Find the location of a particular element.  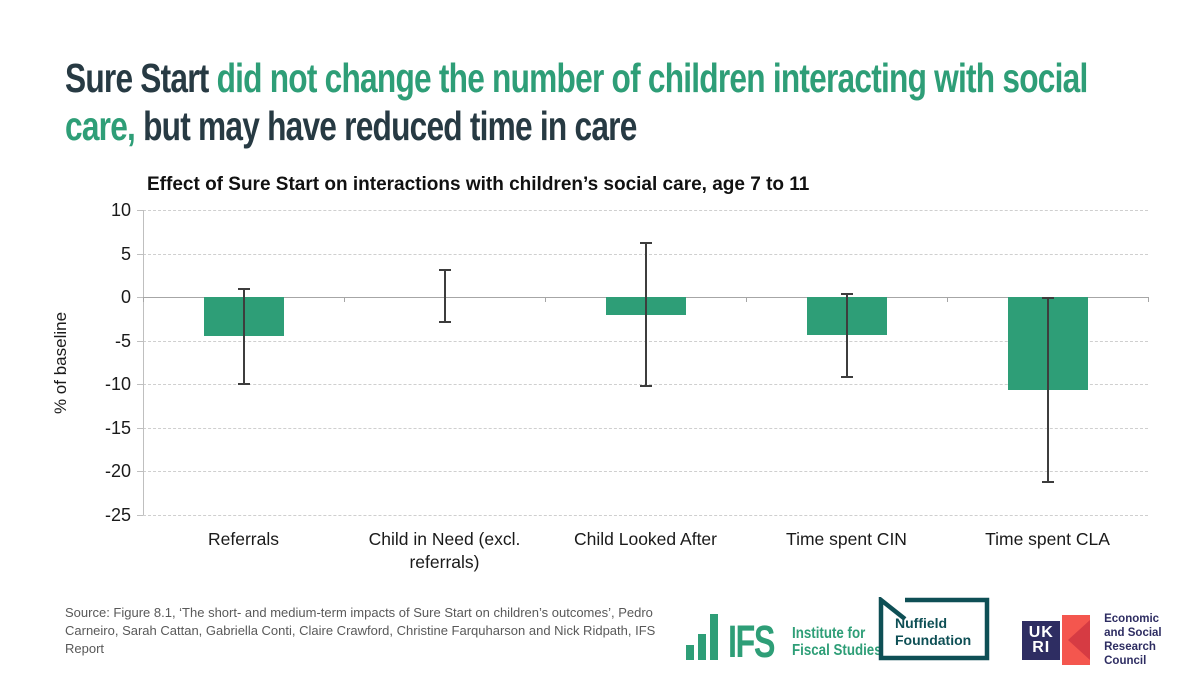

slide-title-dark-2: but may have reduced time in care is located at coordinates (386, 126).